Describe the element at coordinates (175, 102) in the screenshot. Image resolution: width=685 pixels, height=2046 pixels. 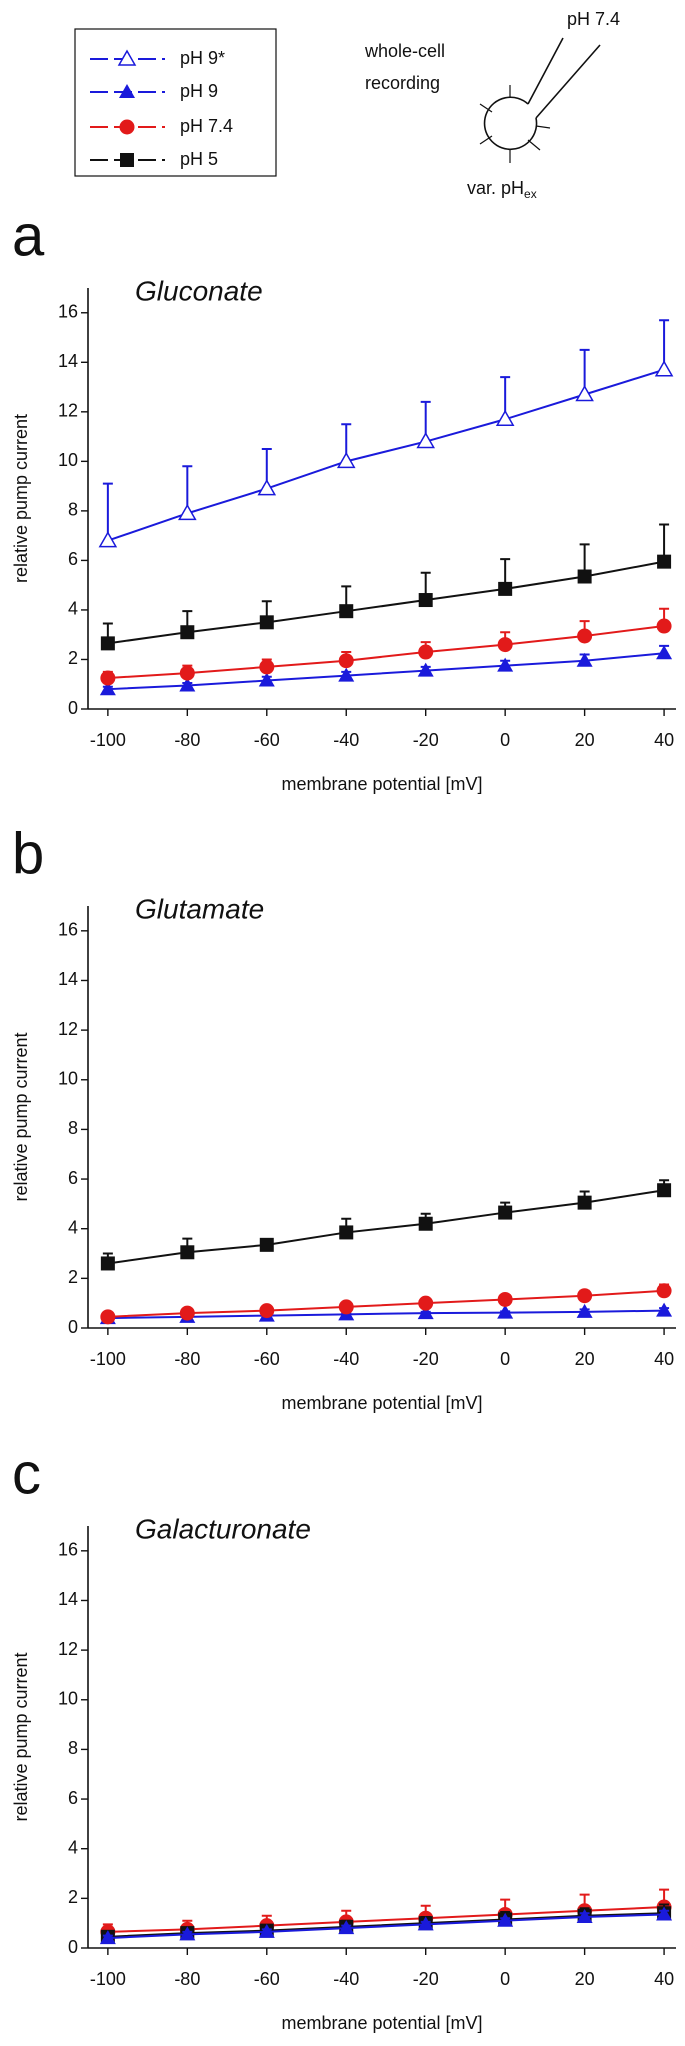
I see `legend-box` at that location.